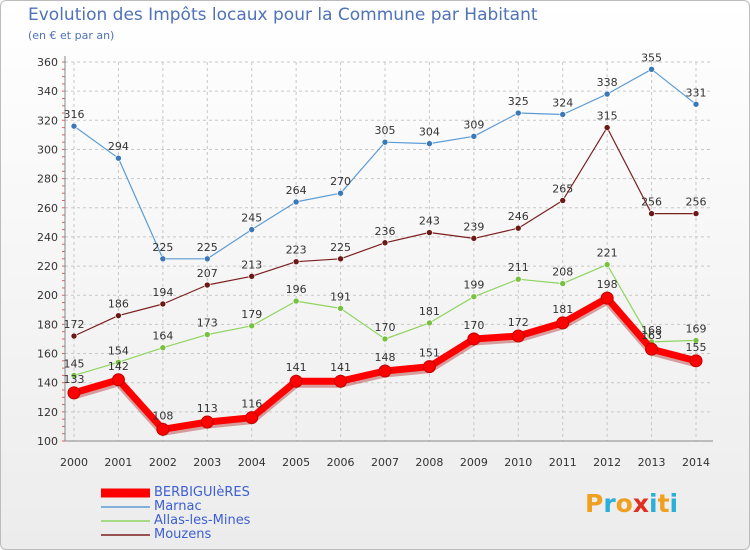 The width and height of the screenshot is (750, 550). What do you see at coordinates (473, 124) in the screenshot?
I see `data-label: 309` at bounding box center [473, 124].